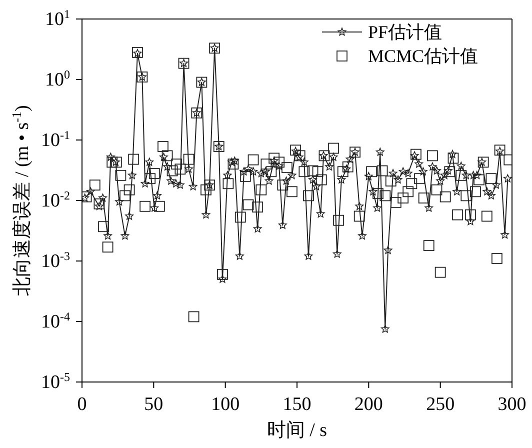 The width and height of the screenshot is (532, 448). Describe the element at coordinates (57, 18) in the screenshot. I see `y-tick-label: 10$^{1}$` at that location.